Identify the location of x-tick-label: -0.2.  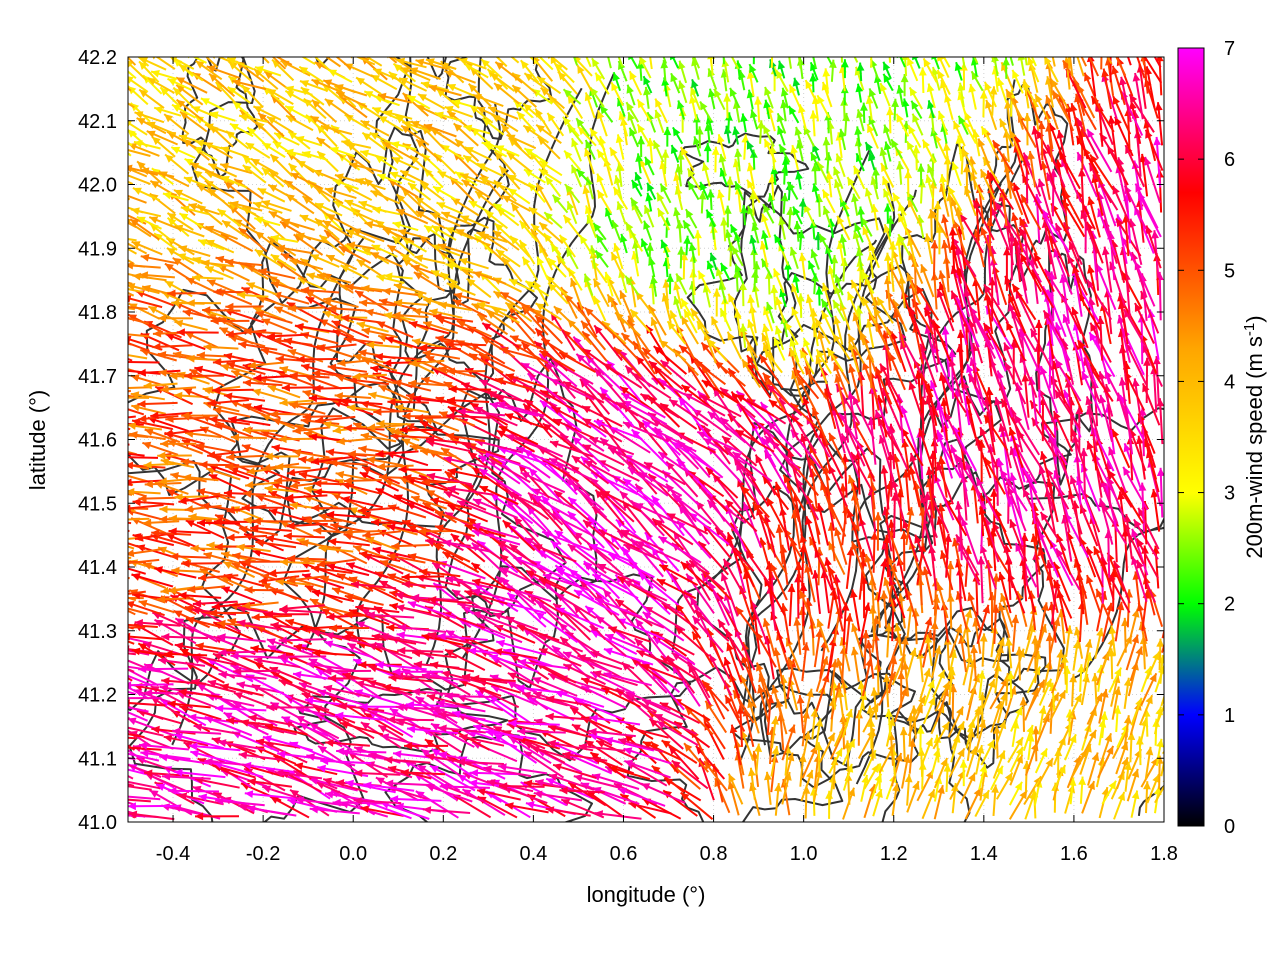
(263, 854).